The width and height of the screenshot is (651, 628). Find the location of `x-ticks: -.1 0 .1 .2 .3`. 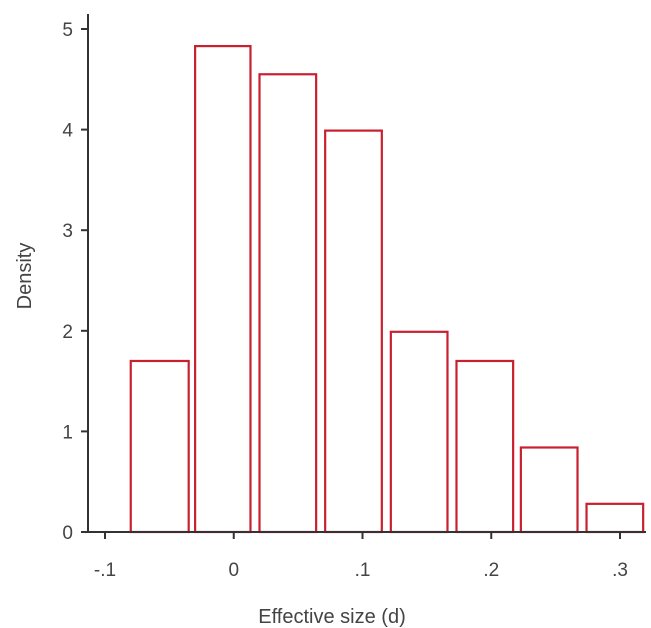

x-ticks: -.1 0 .1 .2 .3 is located at coordinates (361, 556).